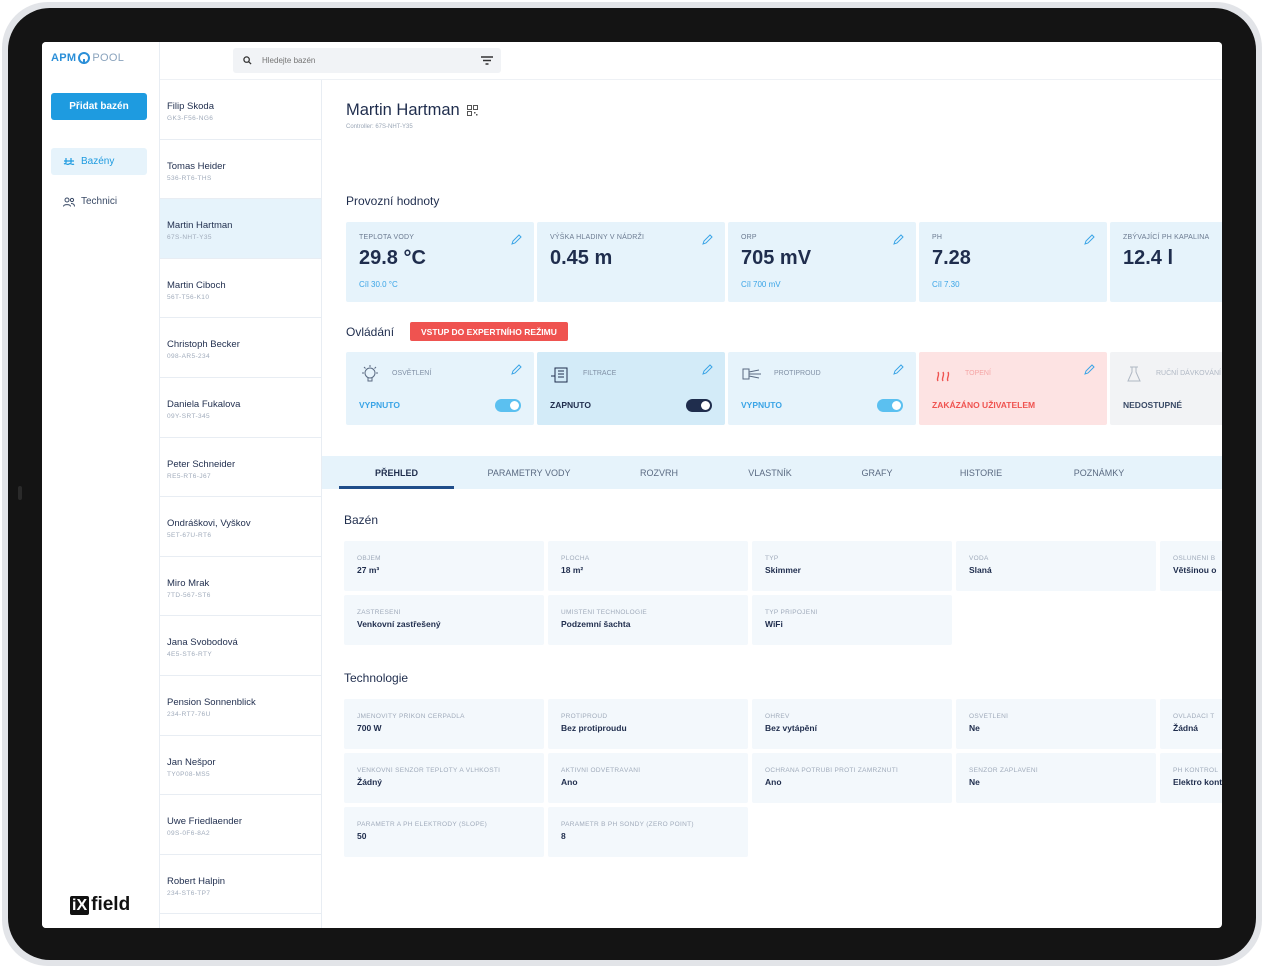 This screenshot has width=1264, height=969. Describe the element at coordinates (777, 716) in the screenshot. I see `info-field-label: OHŘEV` at that location.